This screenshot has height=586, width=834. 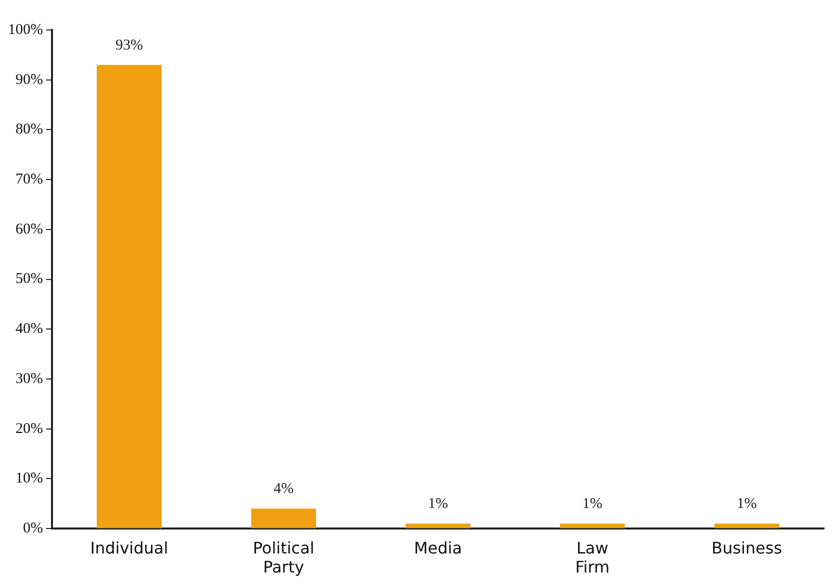 What do you see at coordinates (284, 489) in the screenshot?
I see `data-label: 4%` at bounding box center [284, 489].